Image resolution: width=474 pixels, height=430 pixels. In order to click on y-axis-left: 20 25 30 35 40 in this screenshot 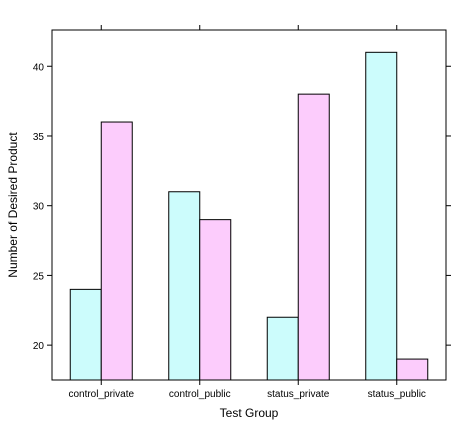, I will do `click(42, 207)`.